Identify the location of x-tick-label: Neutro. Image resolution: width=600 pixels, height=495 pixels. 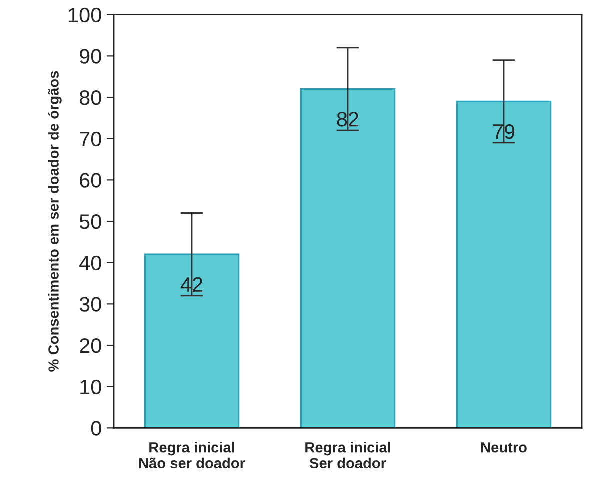
(504, 447).